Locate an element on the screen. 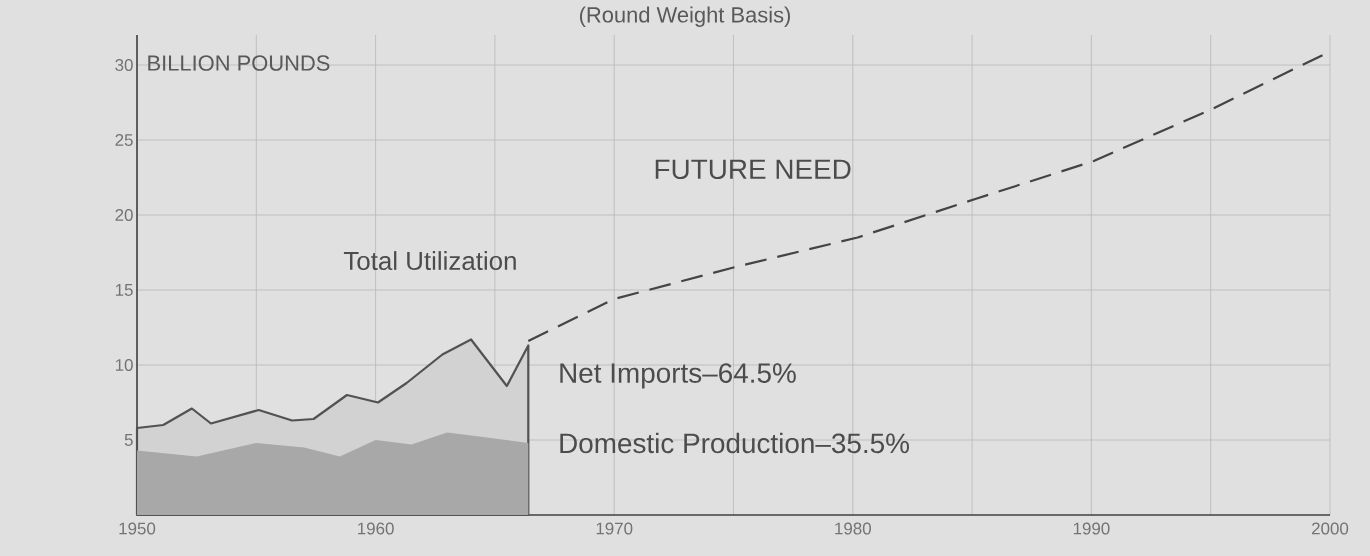 The height and width of the screenshot is (556, 1370). x-tick-label: 1980 is located at coordinates (853, 528).